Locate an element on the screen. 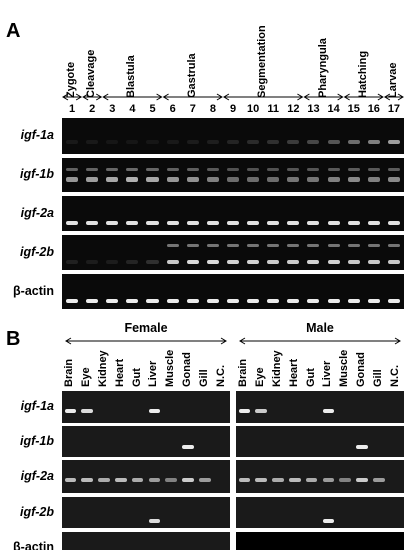  gel-image-female is located at coordinates (146, 407).